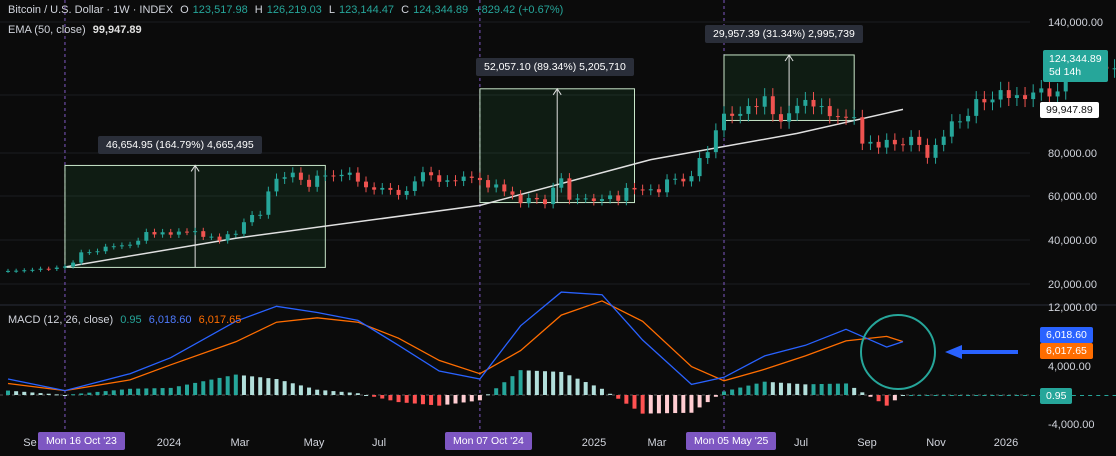  Describe the element at coordinates (1069, 110) in the screenshot. I see `ema-price-tag: 99,947.89` at that location.